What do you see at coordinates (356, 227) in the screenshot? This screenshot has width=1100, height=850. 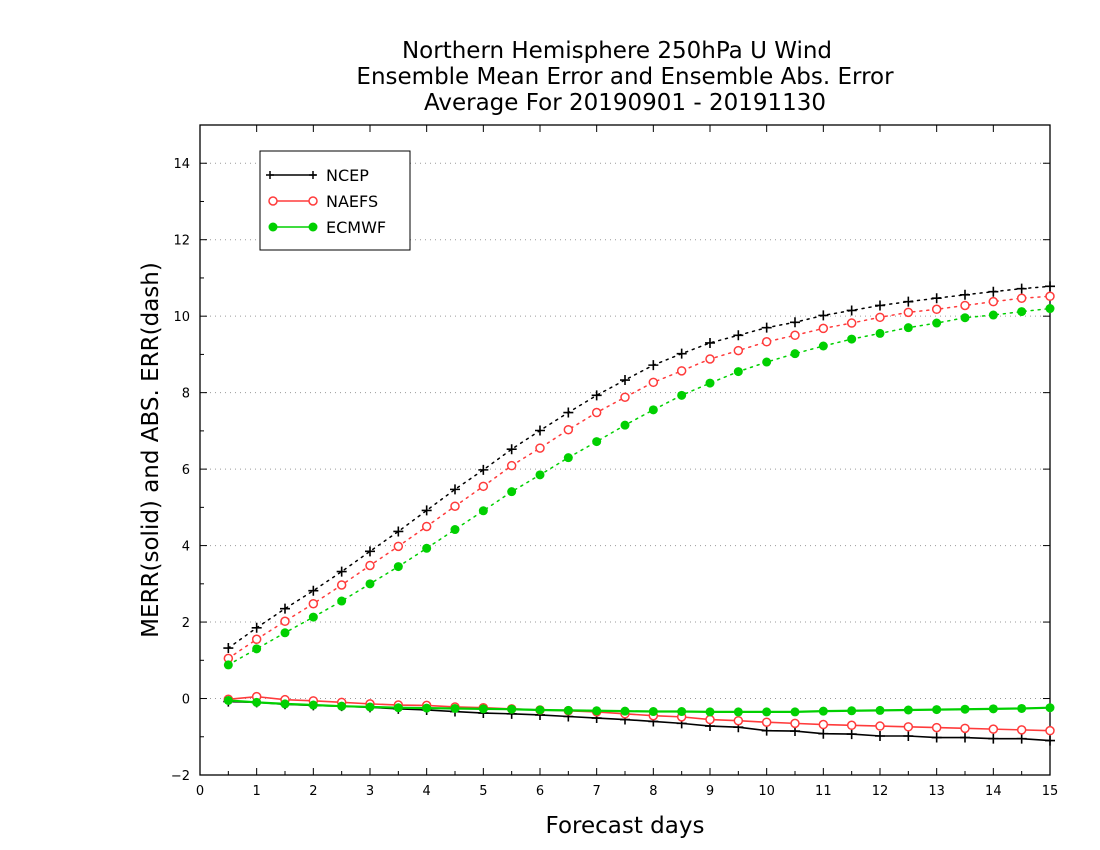 I see `legend-label-ecmwf: ECMWF` at bounding box center [356, 227].